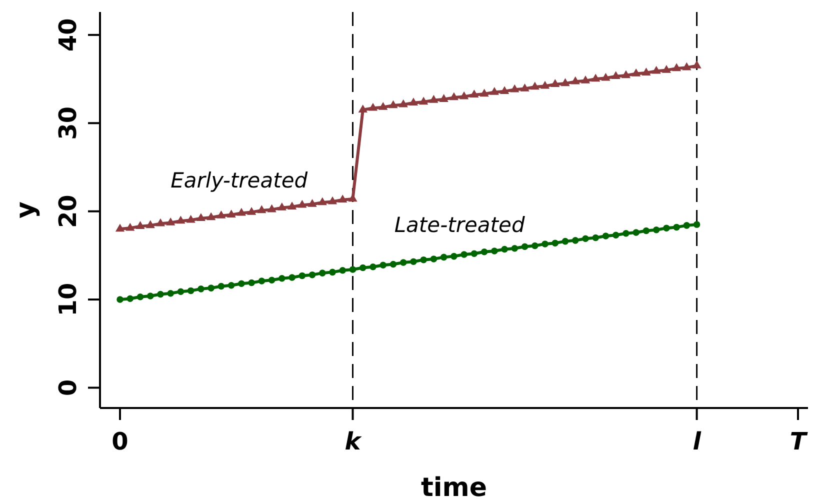 The width and height of the screenshot is (814, 502). What do you see at coordinates (26, 209) in the screenshot?
I see `y-axis-title: y` at bounding box center [26, 209].